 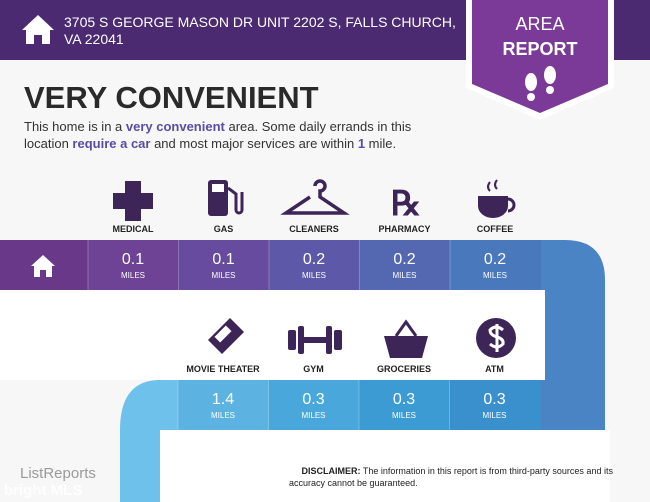 I want to click on icons: ℞, so click(x=314, y=201).